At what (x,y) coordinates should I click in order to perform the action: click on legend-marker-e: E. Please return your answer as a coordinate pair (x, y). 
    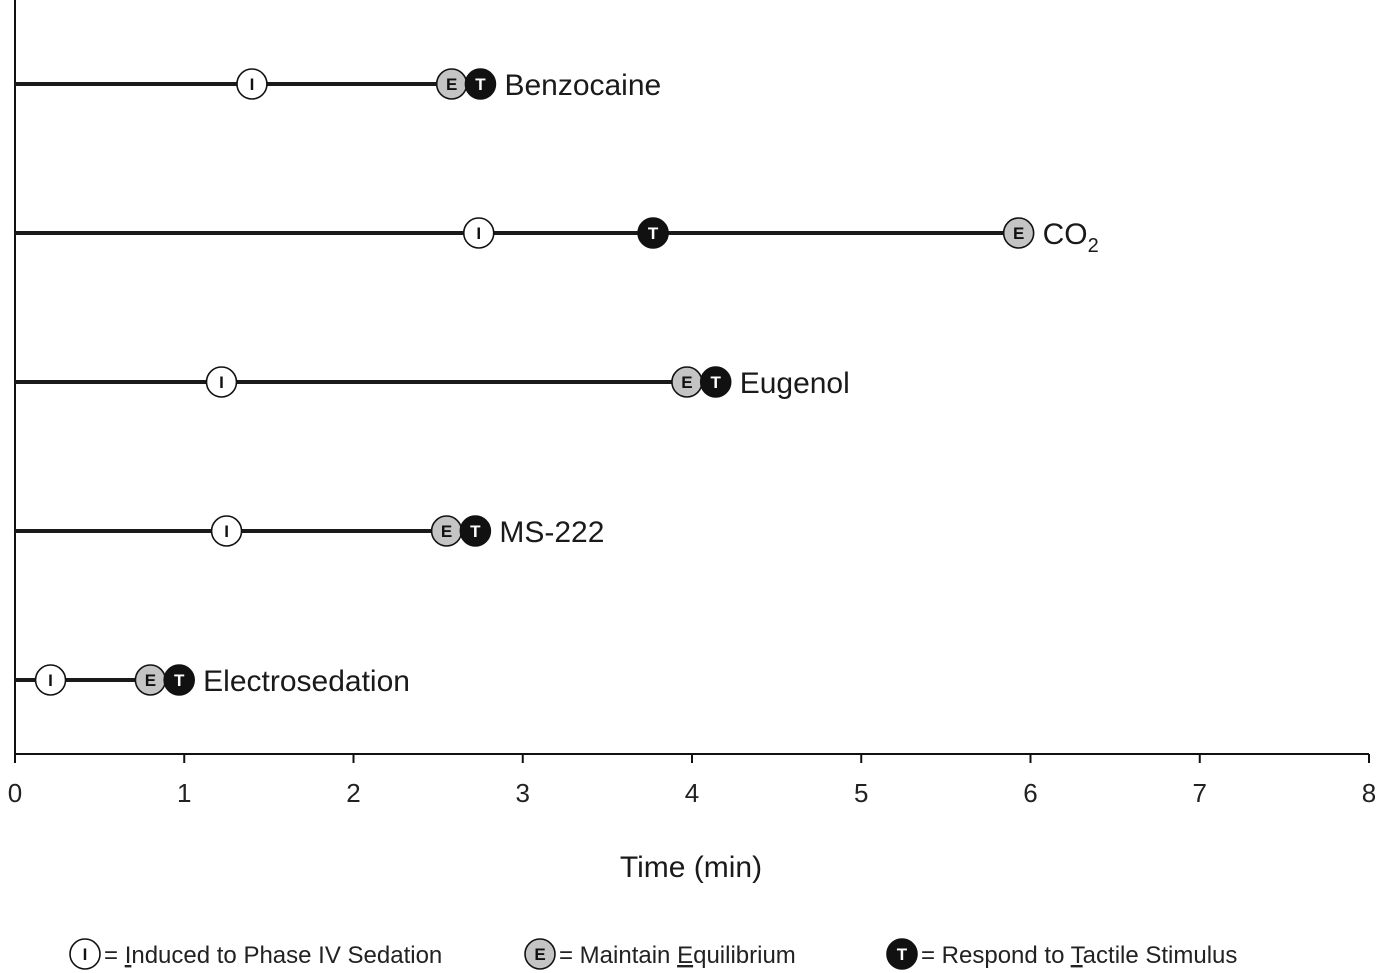
    Looking at the image, I should click on (540, 954).